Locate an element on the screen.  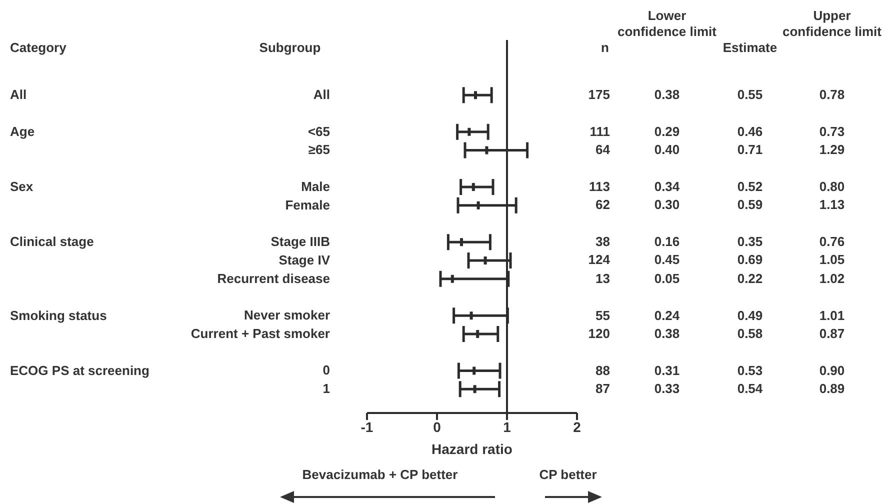
data-label: 0.55 is located at coordinates (750, 95).